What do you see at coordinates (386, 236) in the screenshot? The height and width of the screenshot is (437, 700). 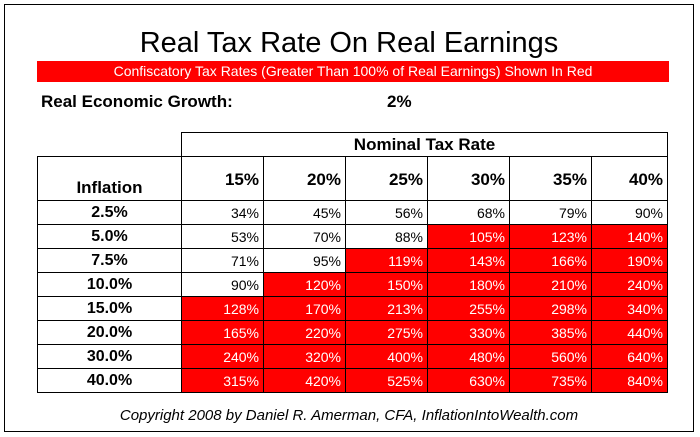 I see `real-tax-rate-cell: 88%` at bounding box center [386, 236].